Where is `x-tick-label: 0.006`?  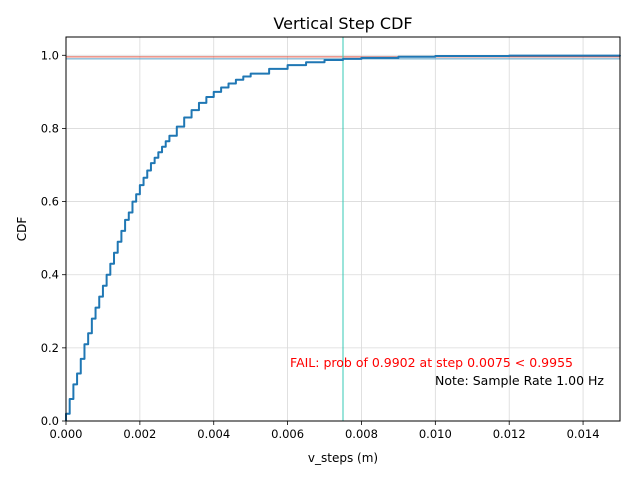
x-tick-label: 0.006 is located at coordinates (287, 434).